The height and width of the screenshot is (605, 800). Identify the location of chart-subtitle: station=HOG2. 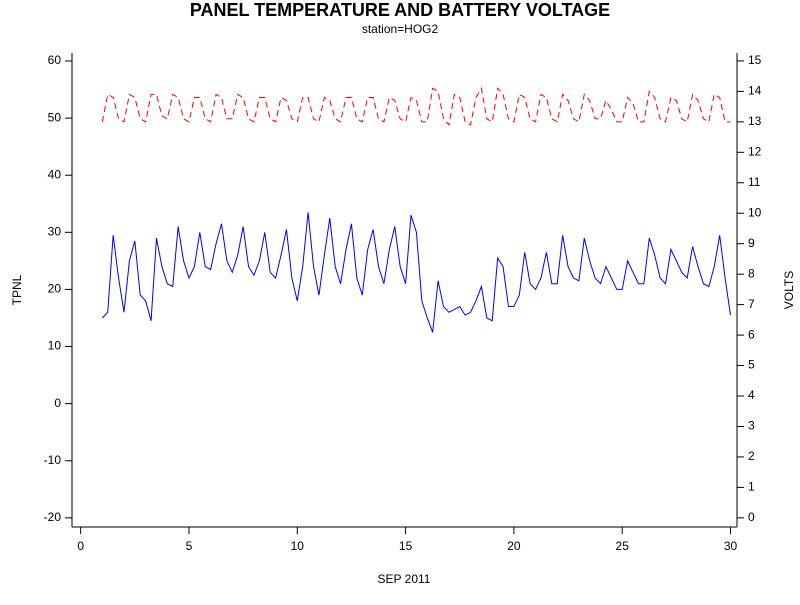
(400, 29).